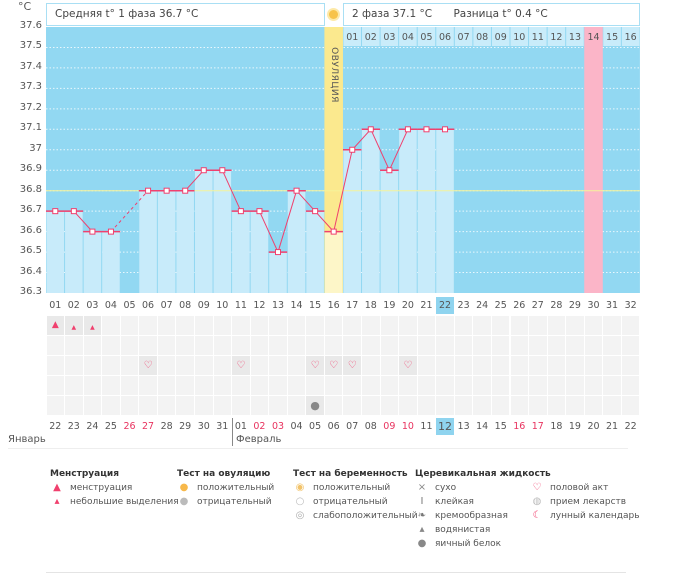 The height and width of the screenshot is (573, 677). Describe the element at coordinates (55, 426) in the screenshot. I see `calendar-date-label: 22` at that location.